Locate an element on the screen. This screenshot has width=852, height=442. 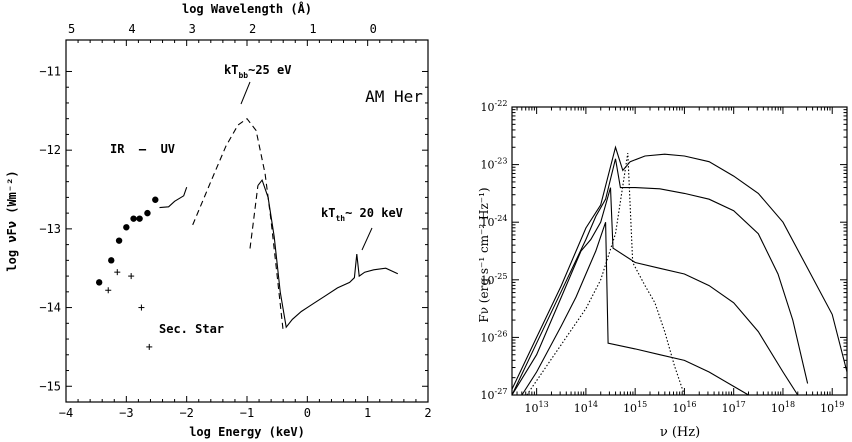
right-x-tick-label: 1019 is located at coordinates (832, 407).